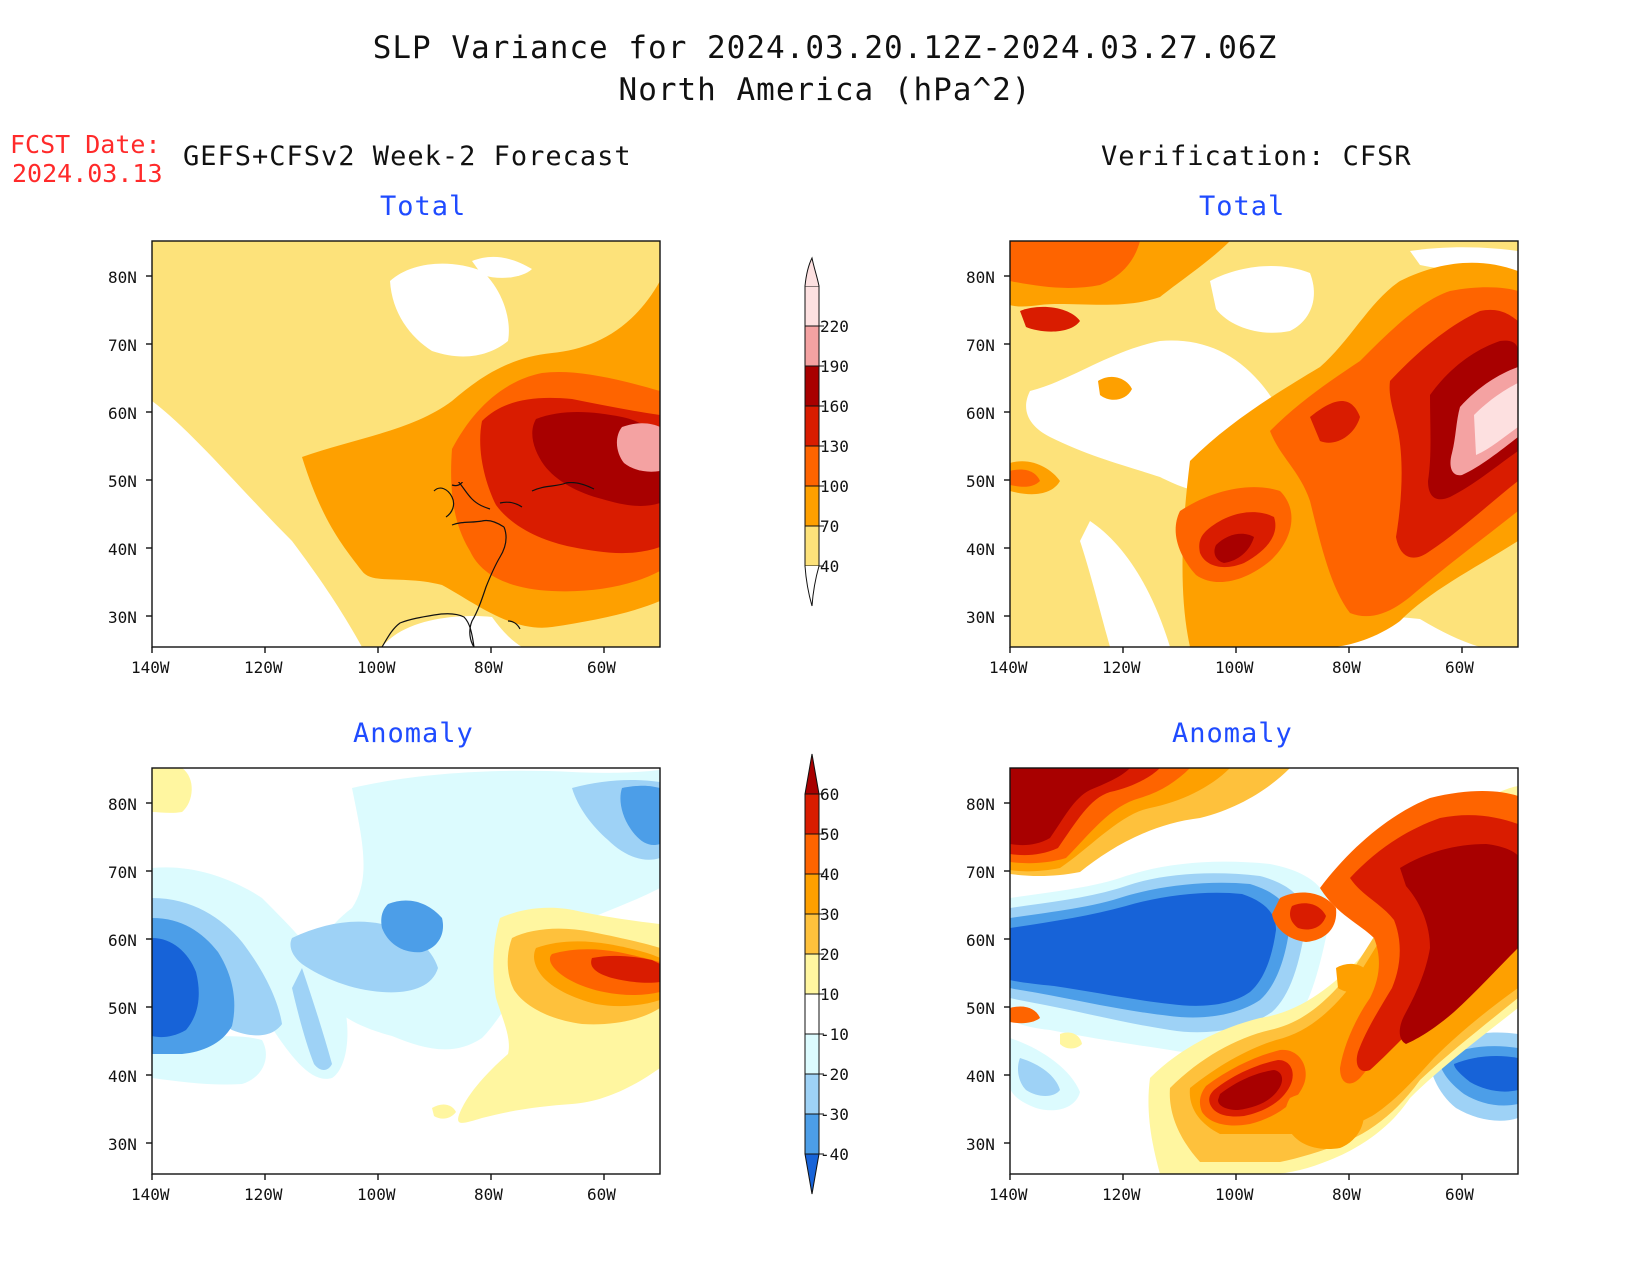 The image size is (1650, 1275). What do you see at coordinates (1264, 444) in the screenshot?
I see `map-verification-total` at bounding box center [1264, 444].